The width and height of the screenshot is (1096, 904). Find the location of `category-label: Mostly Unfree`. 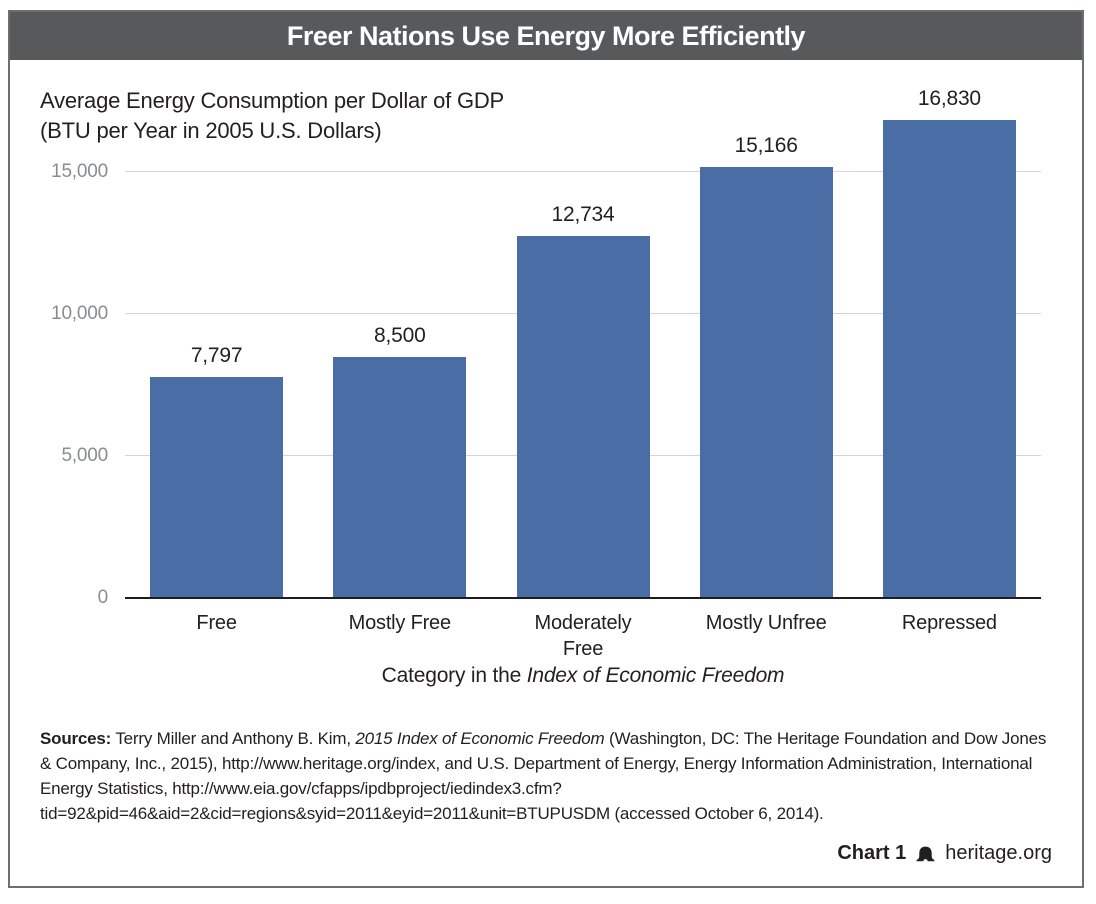

category-label: Mostly Unfree is located at coordinates (766, 623).